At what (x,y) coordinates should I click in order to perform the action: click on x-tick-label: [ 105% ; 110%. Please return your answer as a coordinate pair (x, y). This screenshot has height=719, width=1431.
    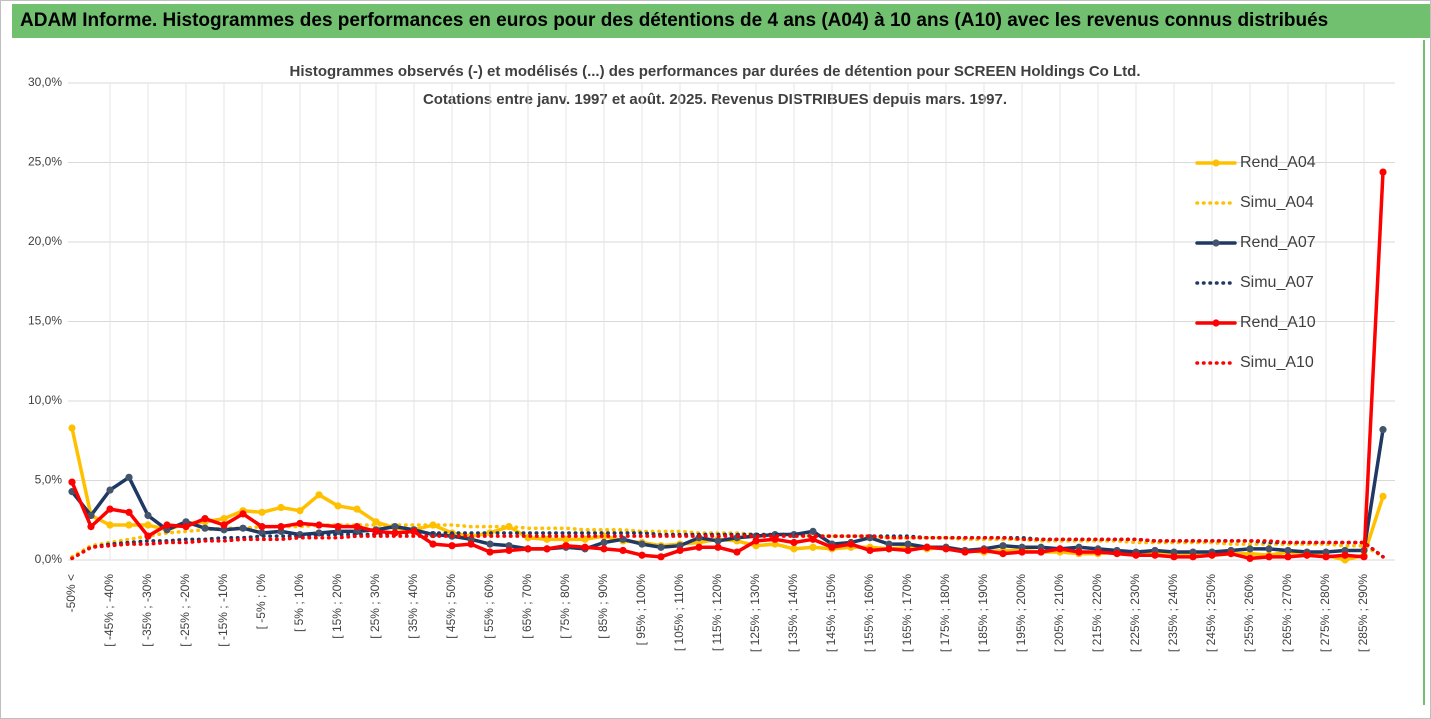
    Looking at the image, I should click on (679, 612).